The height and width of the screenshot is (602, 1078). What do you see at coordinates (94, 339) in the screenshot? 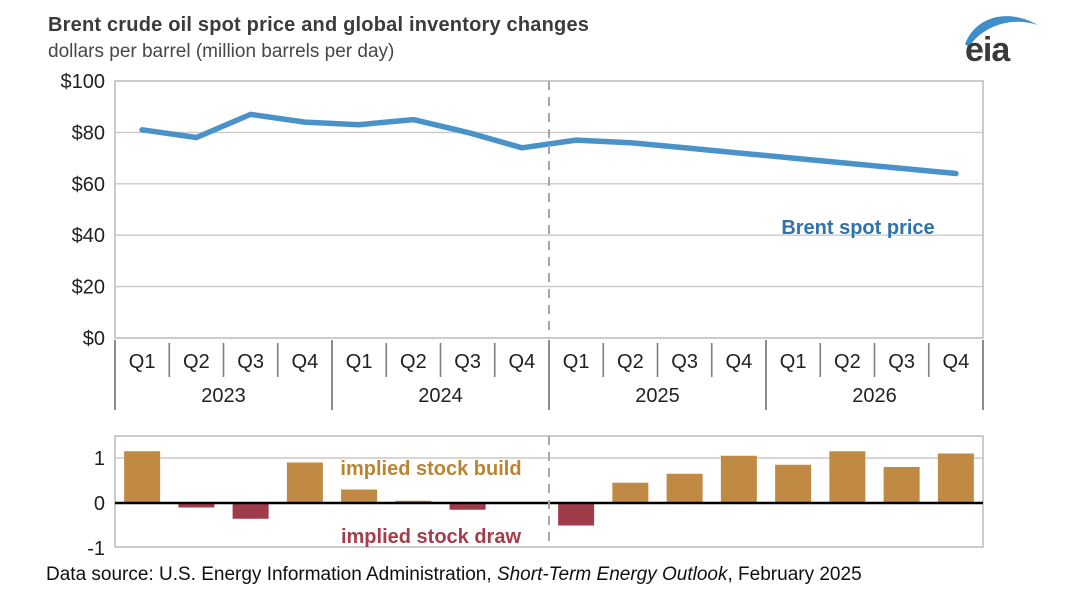
I see `price-y-tick-label: $0` at bounding box center [94, 339].